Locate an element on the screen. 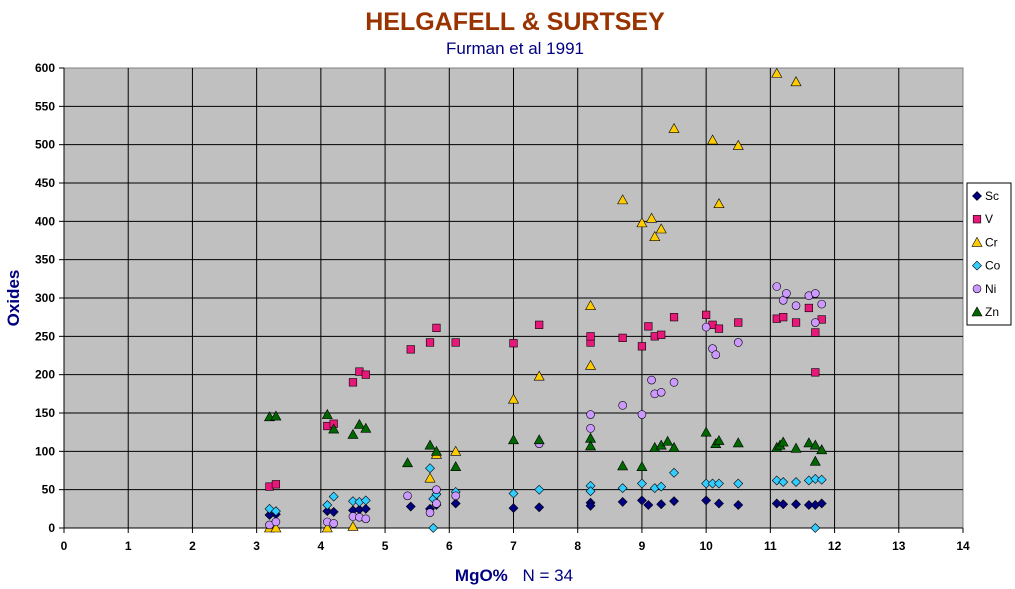 This screenshot has height=589, width=1015. legend-item-ni: Ni is located at coordinates (984, 289).